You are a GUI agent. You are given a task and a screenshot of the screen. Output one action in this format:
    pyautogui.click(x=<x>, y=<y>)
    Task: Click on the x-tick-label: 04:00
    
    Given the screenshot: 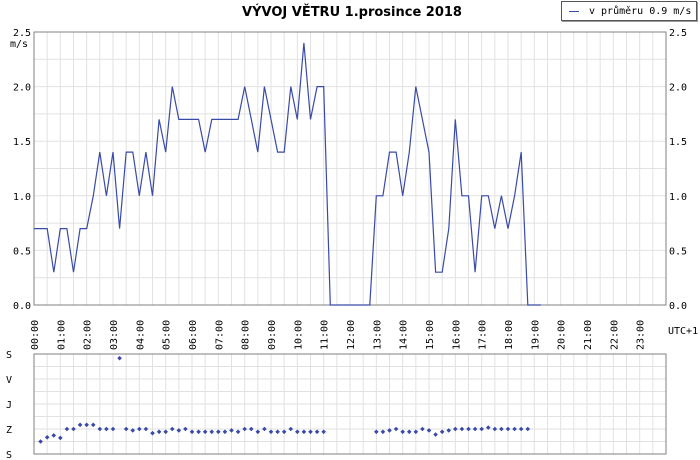 What is the action you would take?
    pyautogui.click(x=140, y=335)
    